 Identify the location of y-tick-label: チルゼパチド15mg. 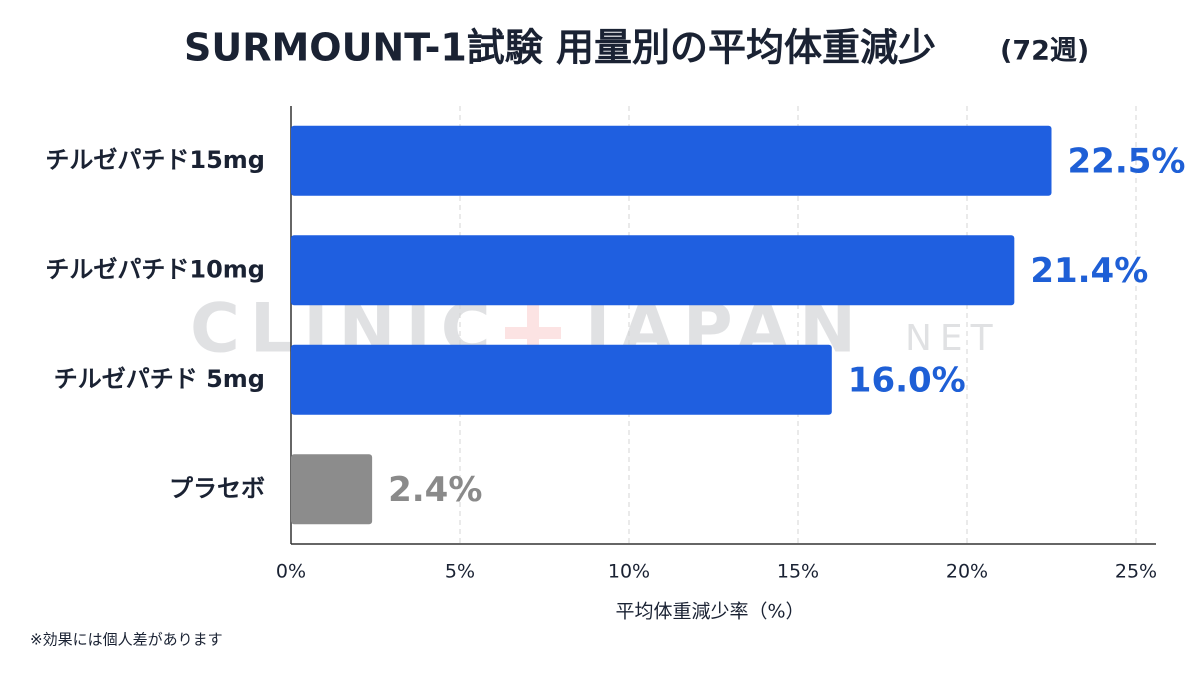
(155, 160).